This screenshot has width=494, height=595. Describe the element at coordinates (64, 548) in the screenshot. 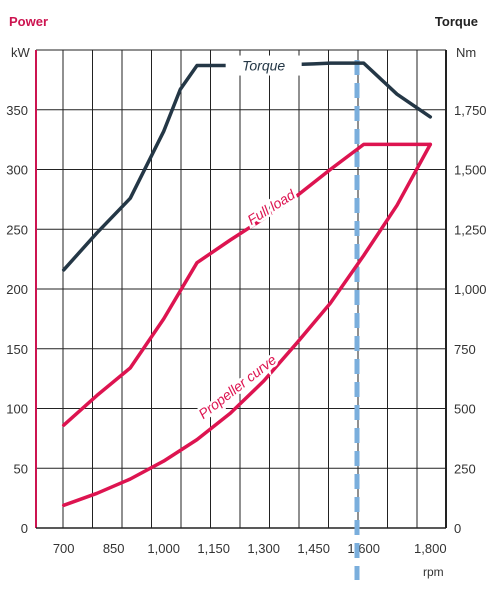

I see `x-tick-label: 700` at that location.